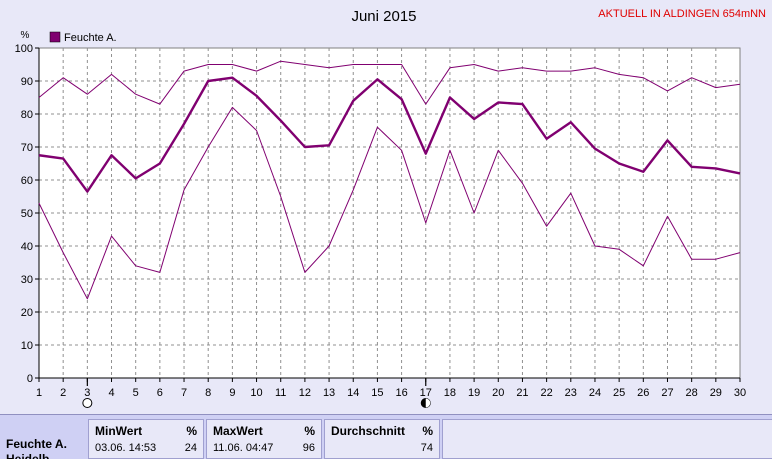 The image size is (772, 459). I want to click on average-value: 74, so click(426, 448).